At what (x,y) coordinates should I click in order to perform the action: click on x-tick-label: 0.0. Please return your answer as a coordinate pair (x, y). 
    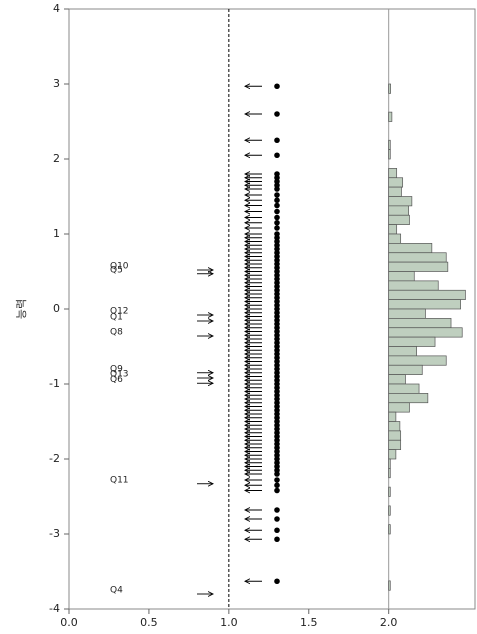
    Looking at the image, I should click on (69, 622).